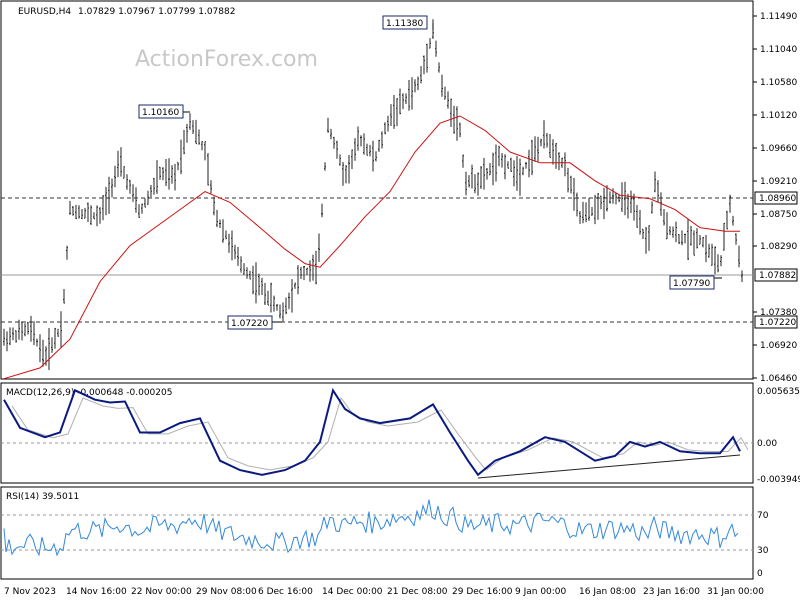 The height and width of the screenshot is (600, 800). What do you see at coordinates (778, 392) in the screenshot?
I see `macd-axis-top: 0.005635` at bounding box center [778, 392].